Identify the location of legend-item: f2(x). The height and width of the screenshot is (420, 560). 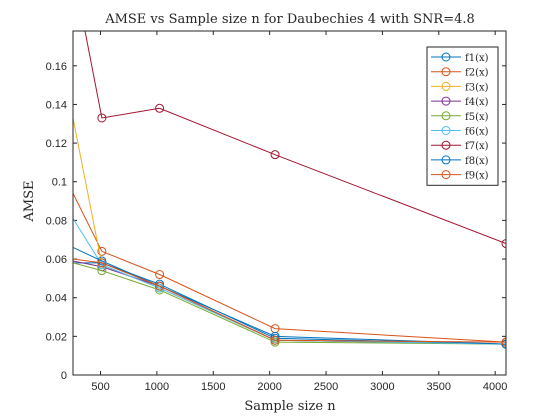
(460, 73).